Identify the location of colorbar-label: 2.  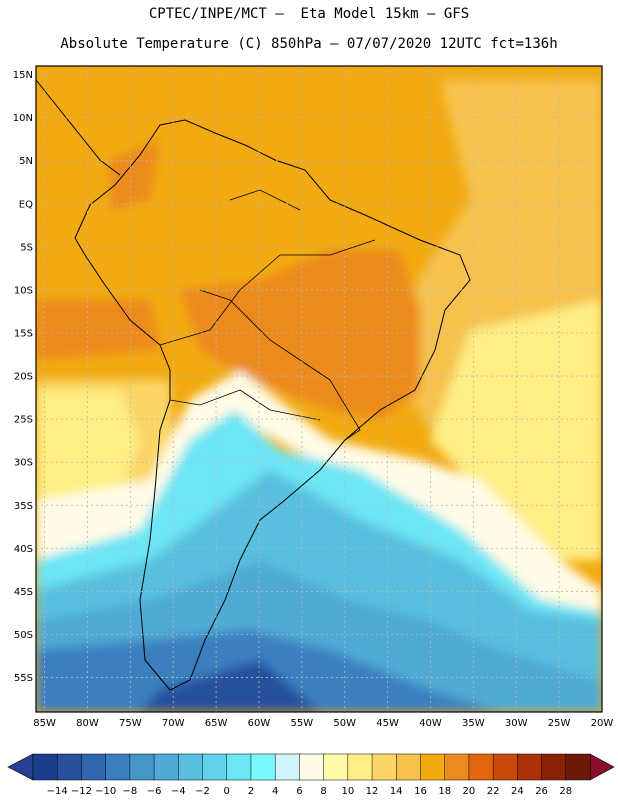
(251, 791).